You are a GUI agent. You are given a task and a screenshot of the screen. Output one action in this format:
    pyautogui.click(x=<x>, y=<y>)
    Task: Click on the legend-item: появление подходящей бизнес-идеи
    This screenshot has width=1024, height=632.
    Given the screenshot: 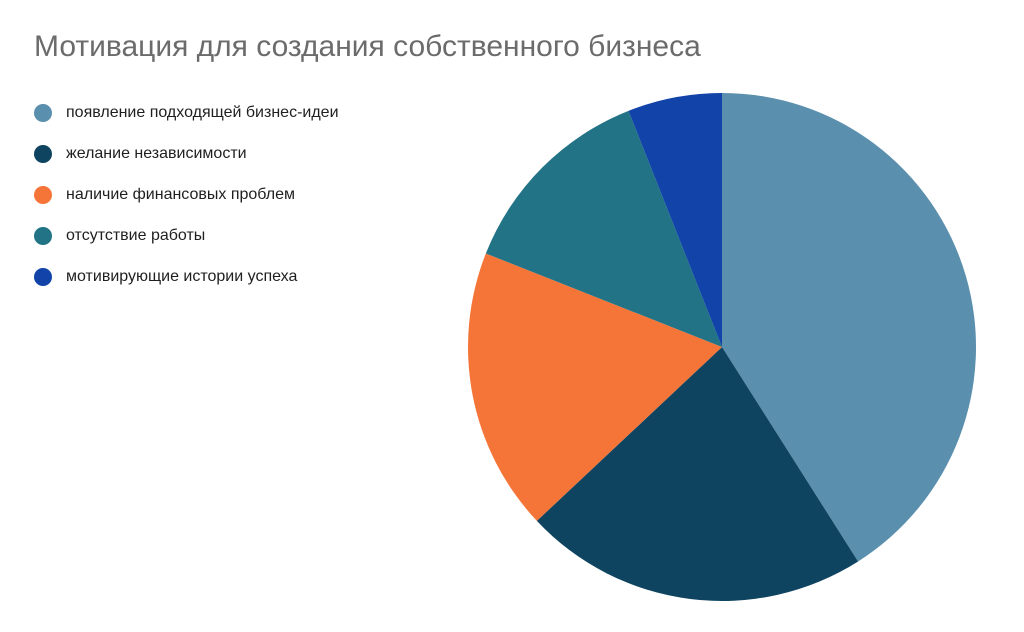 What is the action you would take?
    pyautogui.click(x=186, y=112)
    